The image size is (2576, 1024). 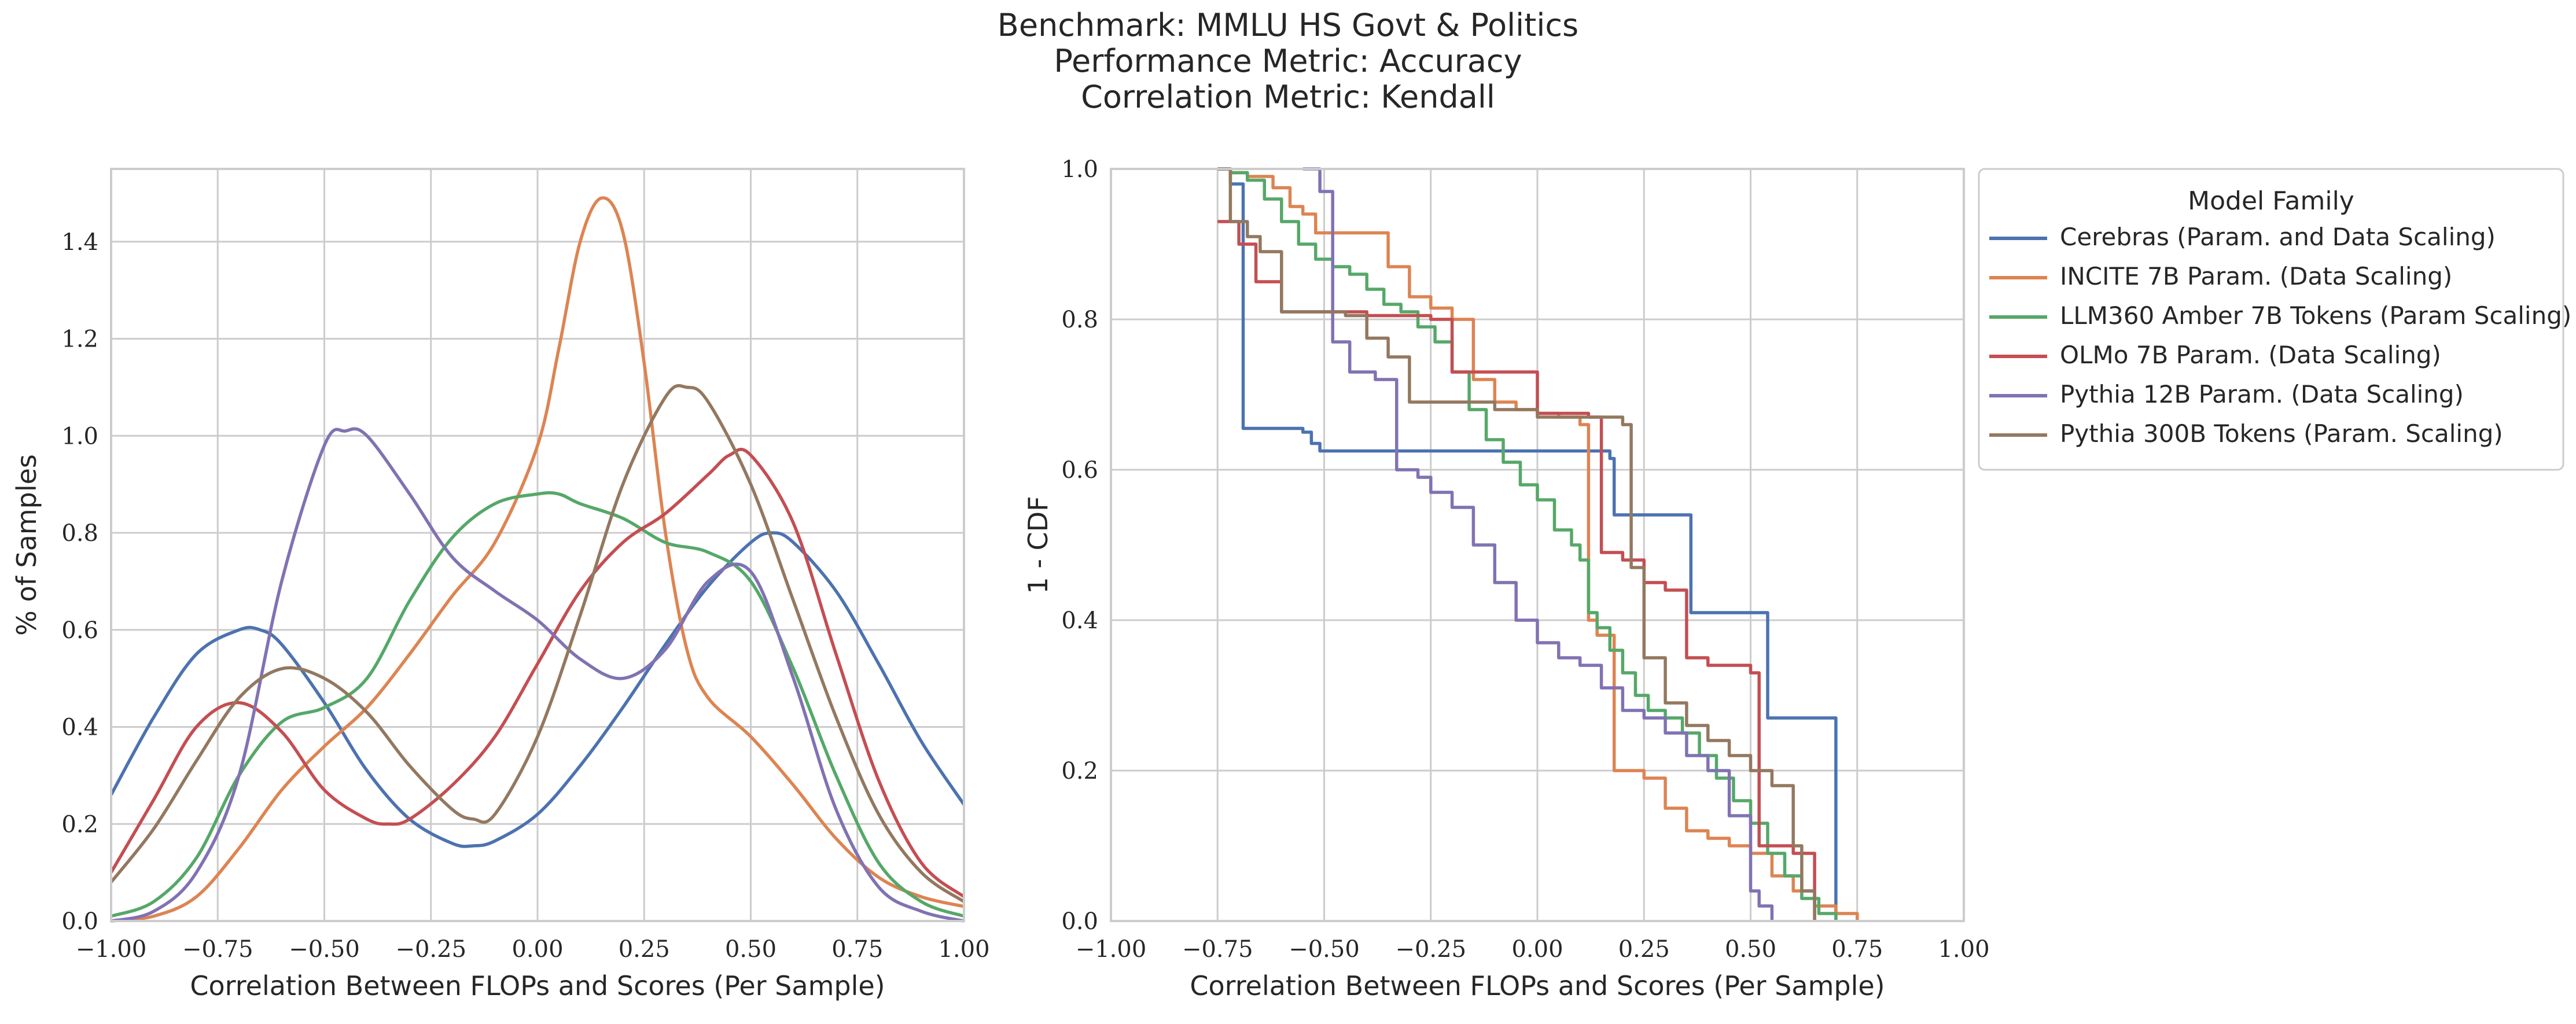 What do you see at coordinates (26, 545) in the screenshot?
I see `kde-y-axis-label: % of Samples` at bounding box center [26, 545].